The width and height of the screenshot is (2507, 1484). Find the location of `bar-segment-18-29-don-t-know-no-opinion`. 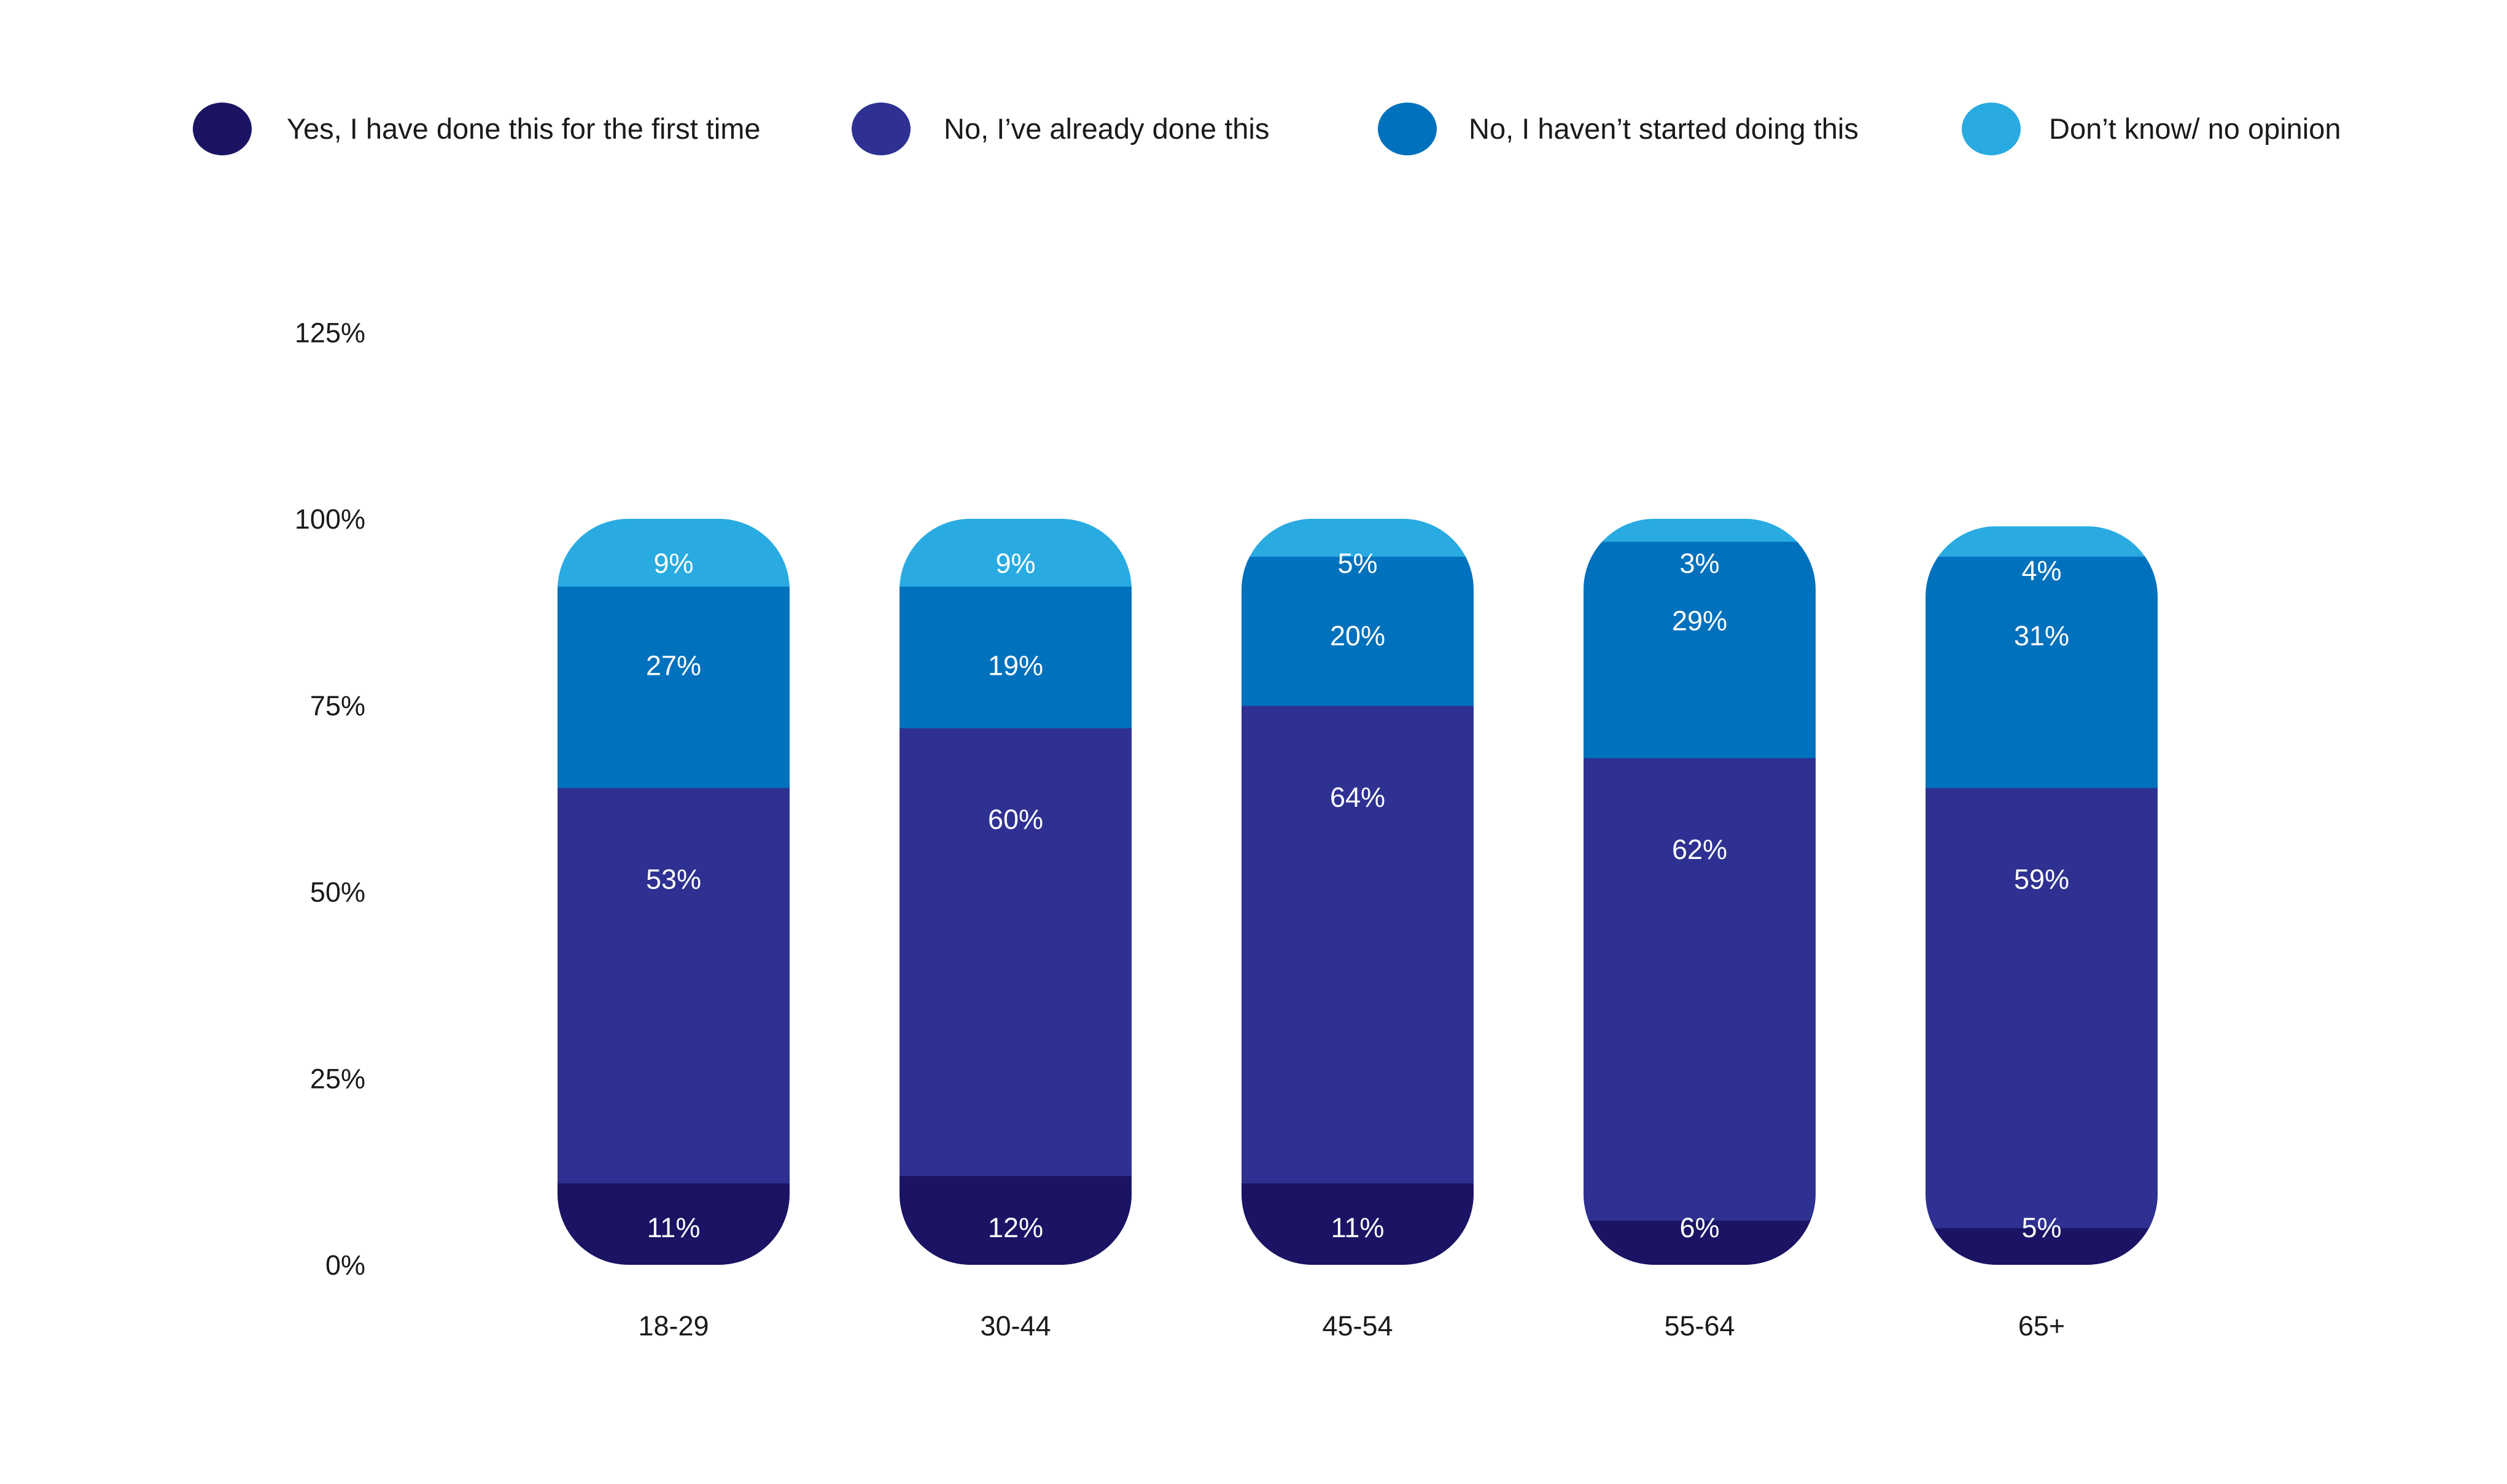

bar-segment-18-29-don-t-know-no-opinion is located at coordinates (674, 553).